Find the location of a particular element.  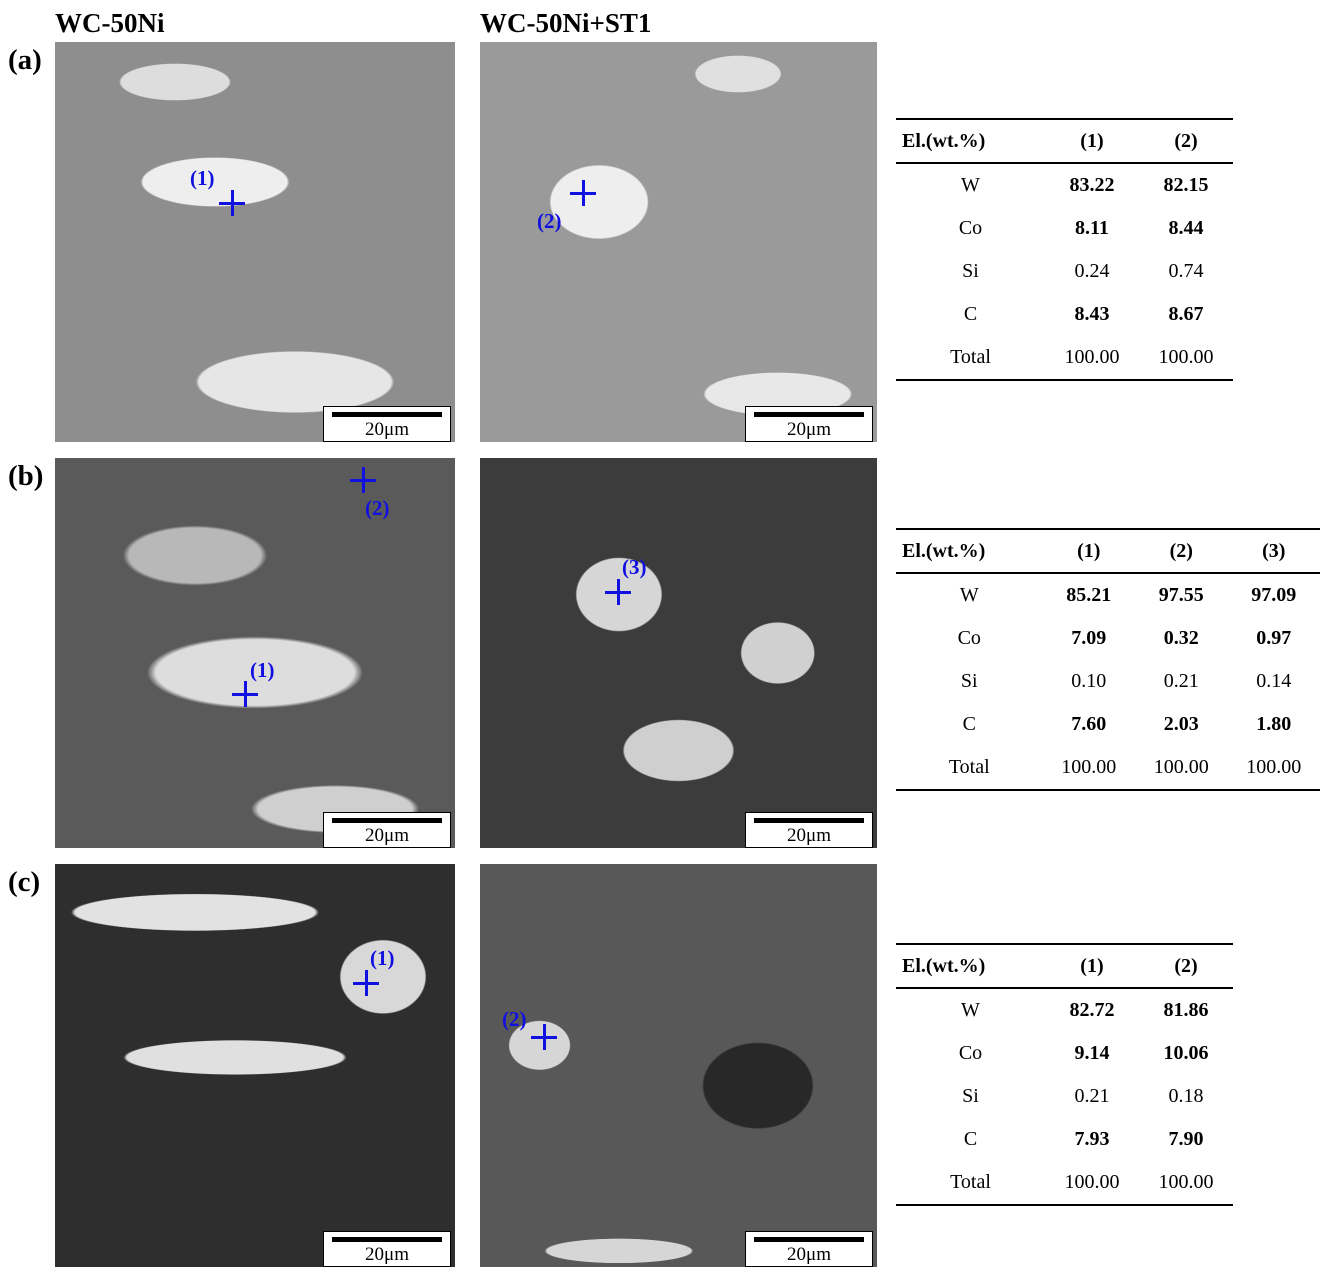

table-cell: 8.11 is located at coordinates (1092, 228).